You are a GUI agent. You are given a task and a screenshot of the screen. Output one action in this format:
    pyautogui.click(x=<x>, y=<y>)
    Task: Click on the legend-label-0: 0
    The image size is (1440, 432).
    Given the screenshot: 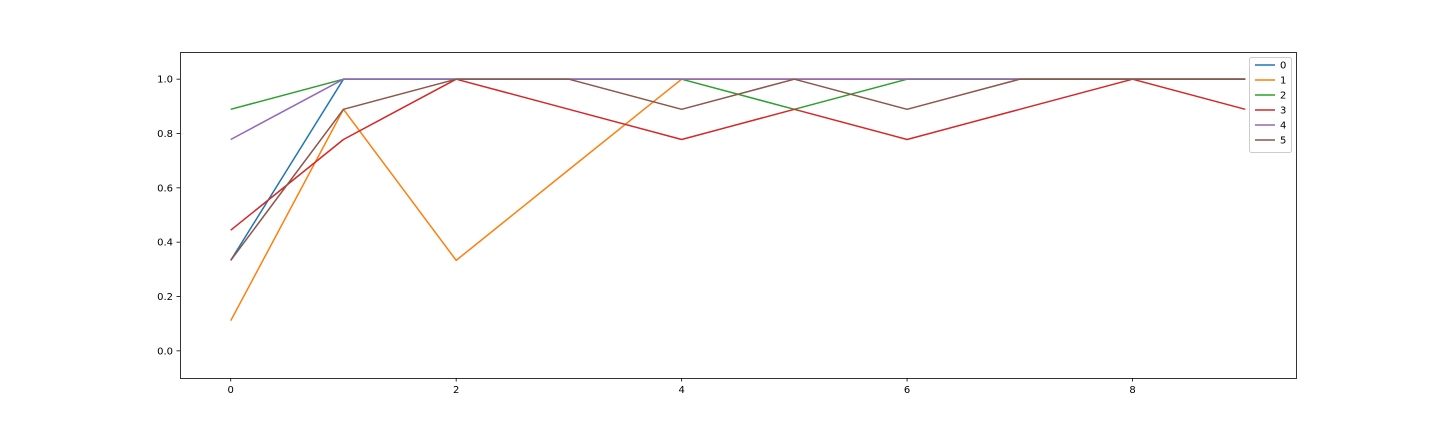 What is the action you would take?
    pyautogui.click(x=1283, y=66)
    